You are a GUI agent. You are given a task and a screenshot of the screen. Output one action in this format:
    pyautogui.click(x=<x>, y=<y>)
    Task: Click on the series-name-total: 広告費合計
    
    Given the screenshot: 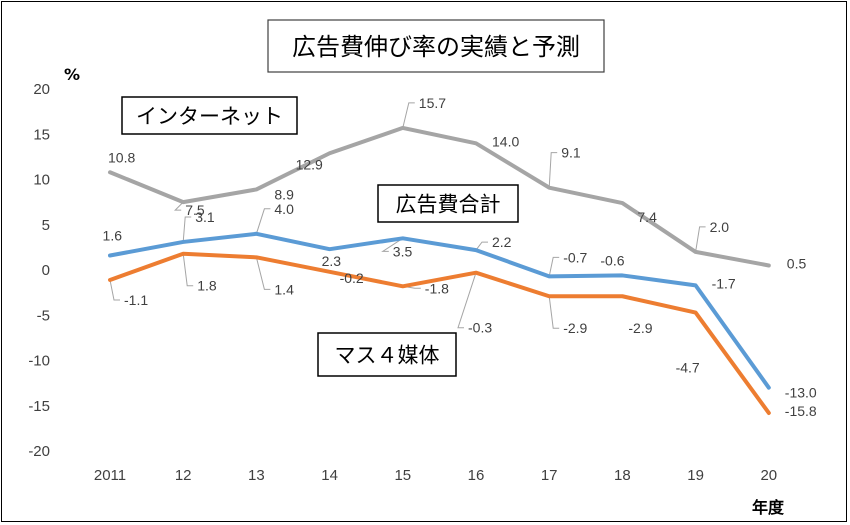 What is the action you would take?
    pyautogui.click(x=448, y=205)
    